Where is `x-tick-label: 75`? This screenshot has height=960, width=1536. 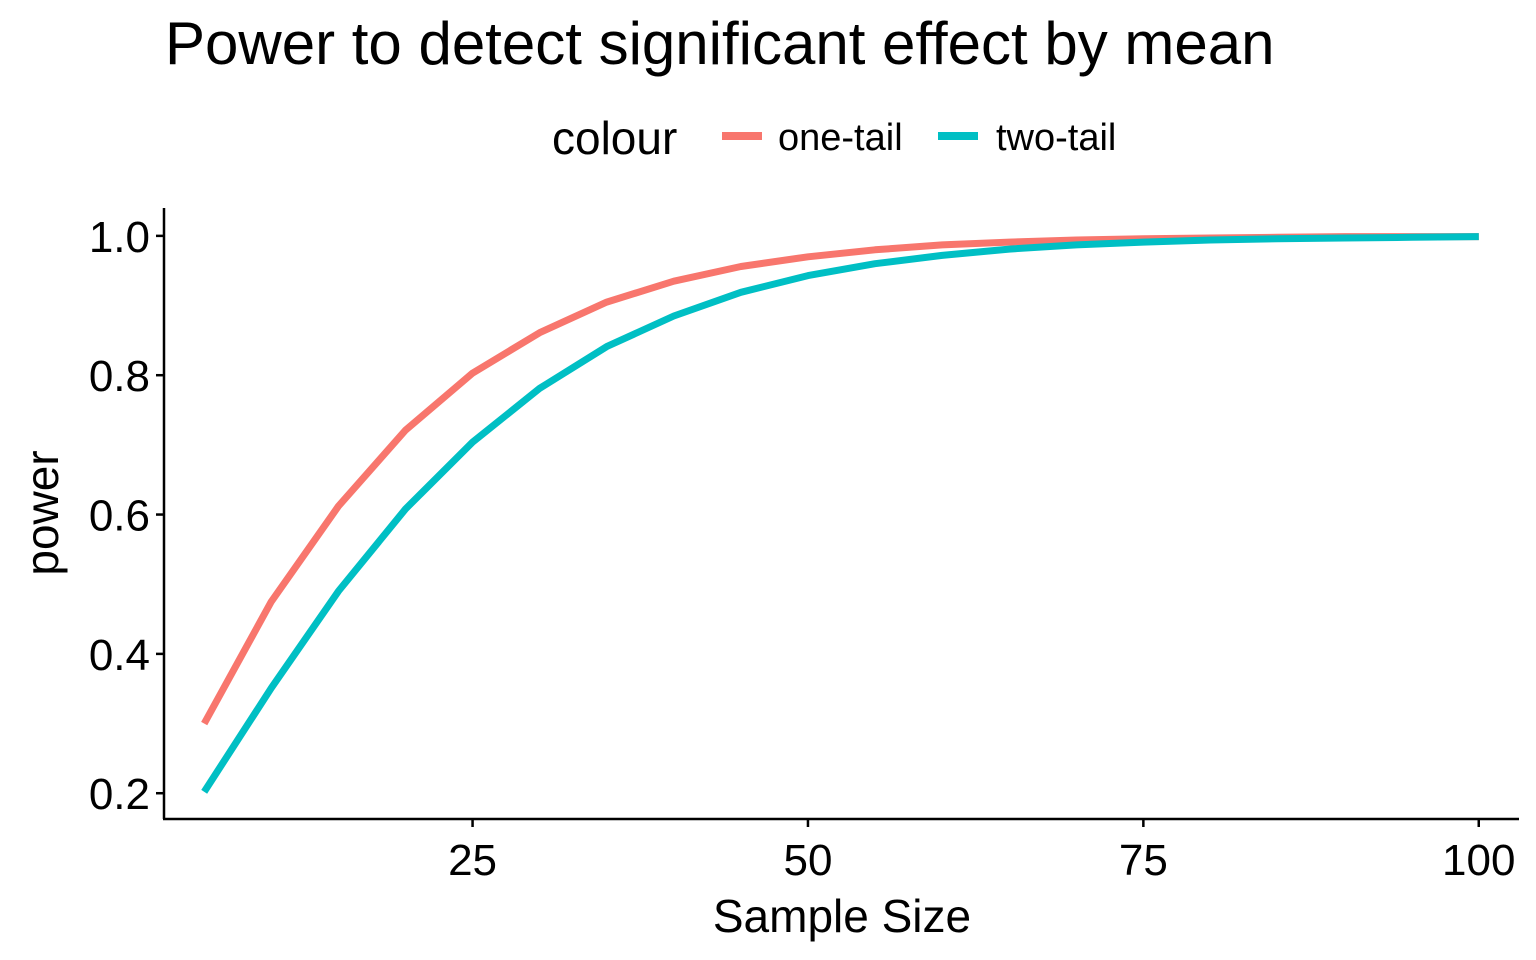 x-tick-label: 75 is located at coordinates (1143, 860).